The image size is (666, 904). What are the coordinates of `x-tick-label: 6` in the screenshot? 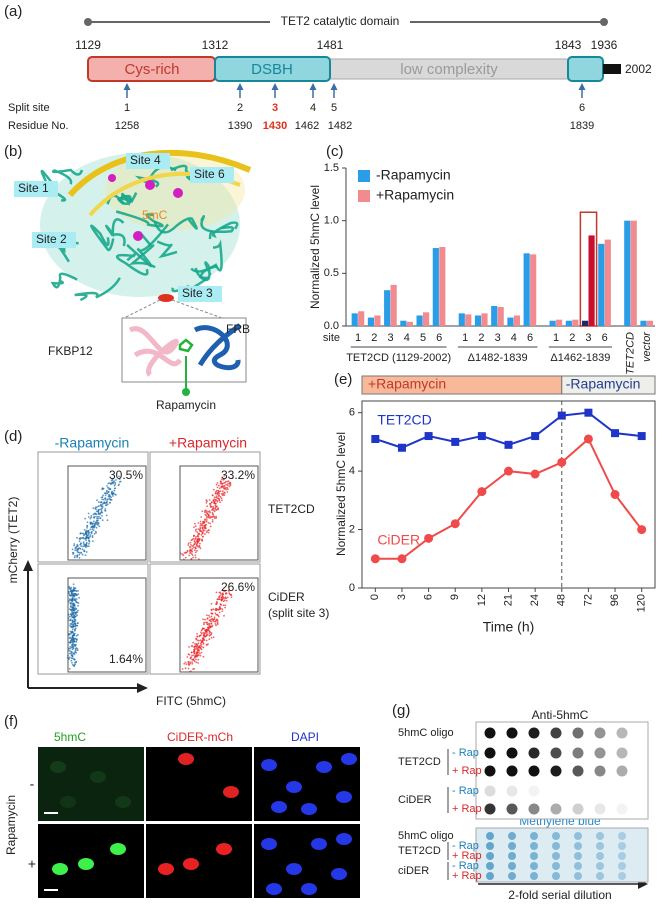 It's located at (530, 338).